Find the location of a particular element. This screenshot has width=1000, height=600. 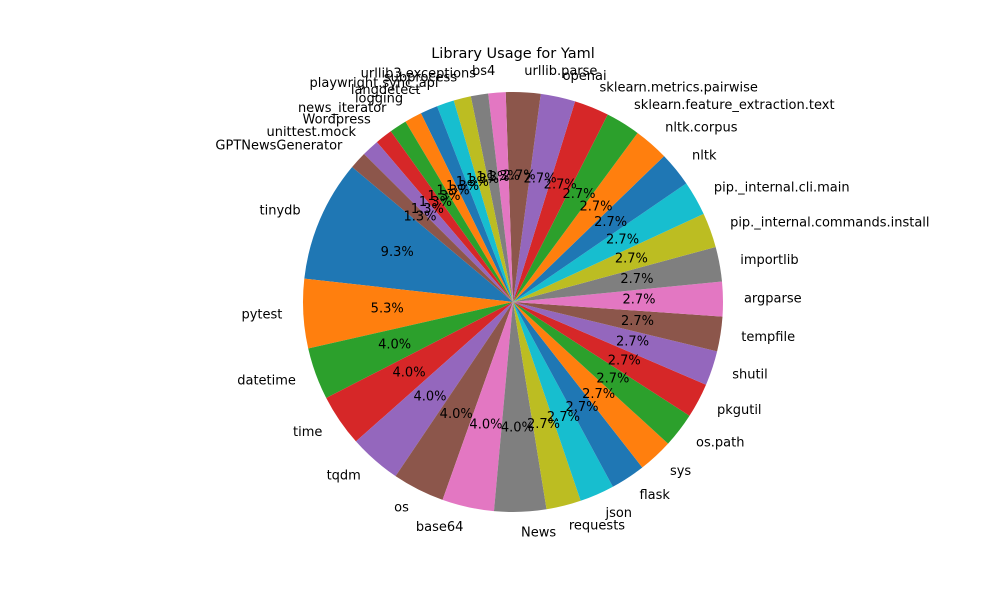

pie-label-shutil: shutil is located at coordinates (750, 374).